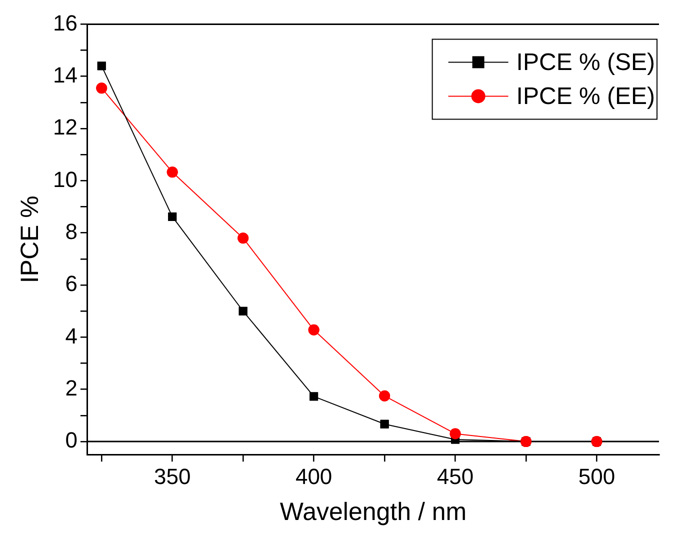  What do you see at coordinates (65, 75) in the screenshot?
I see `y-tick-label: 14` at bounding box center [65, 75].